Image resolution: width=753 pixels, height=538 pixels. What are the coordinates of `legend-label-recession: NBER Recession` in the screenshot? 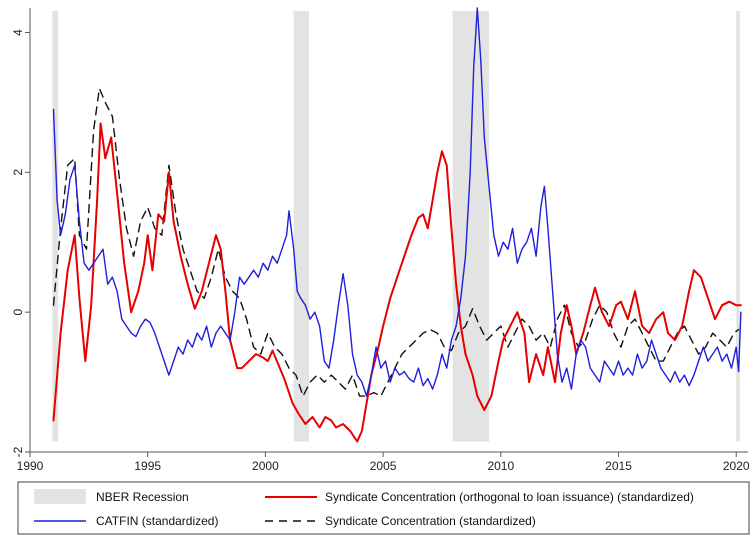 It's located at (142, 497).